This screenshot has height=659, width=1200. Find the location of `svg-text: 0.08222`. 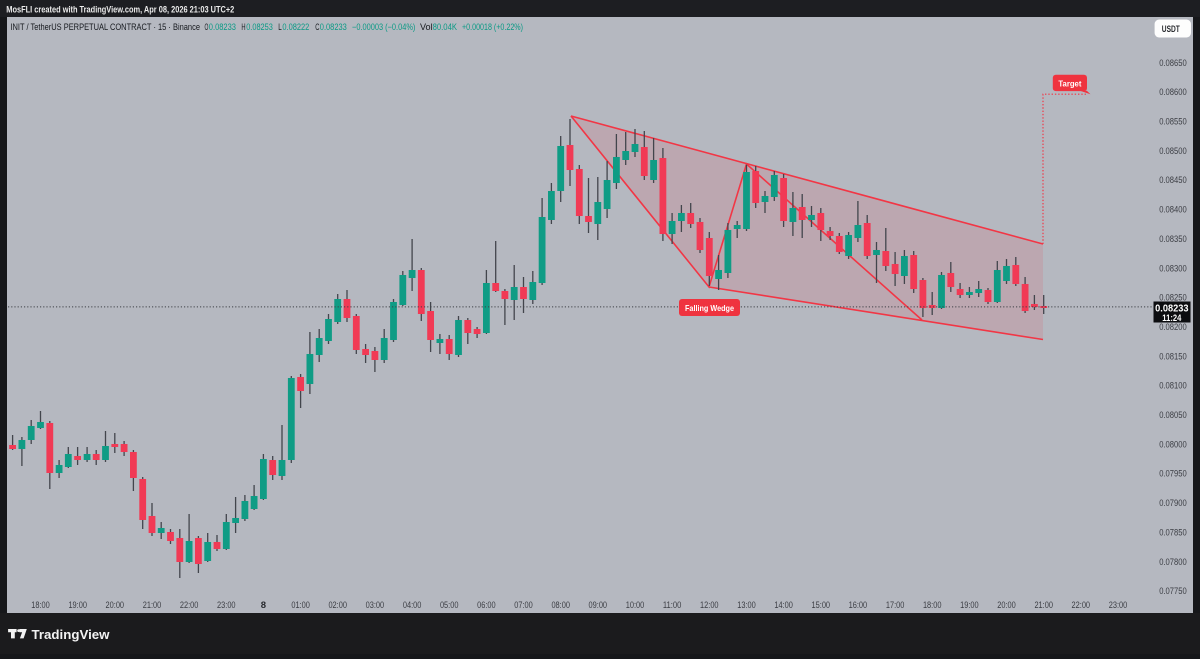

svg-text: 0.08222 is located at coordinates (295, 27).